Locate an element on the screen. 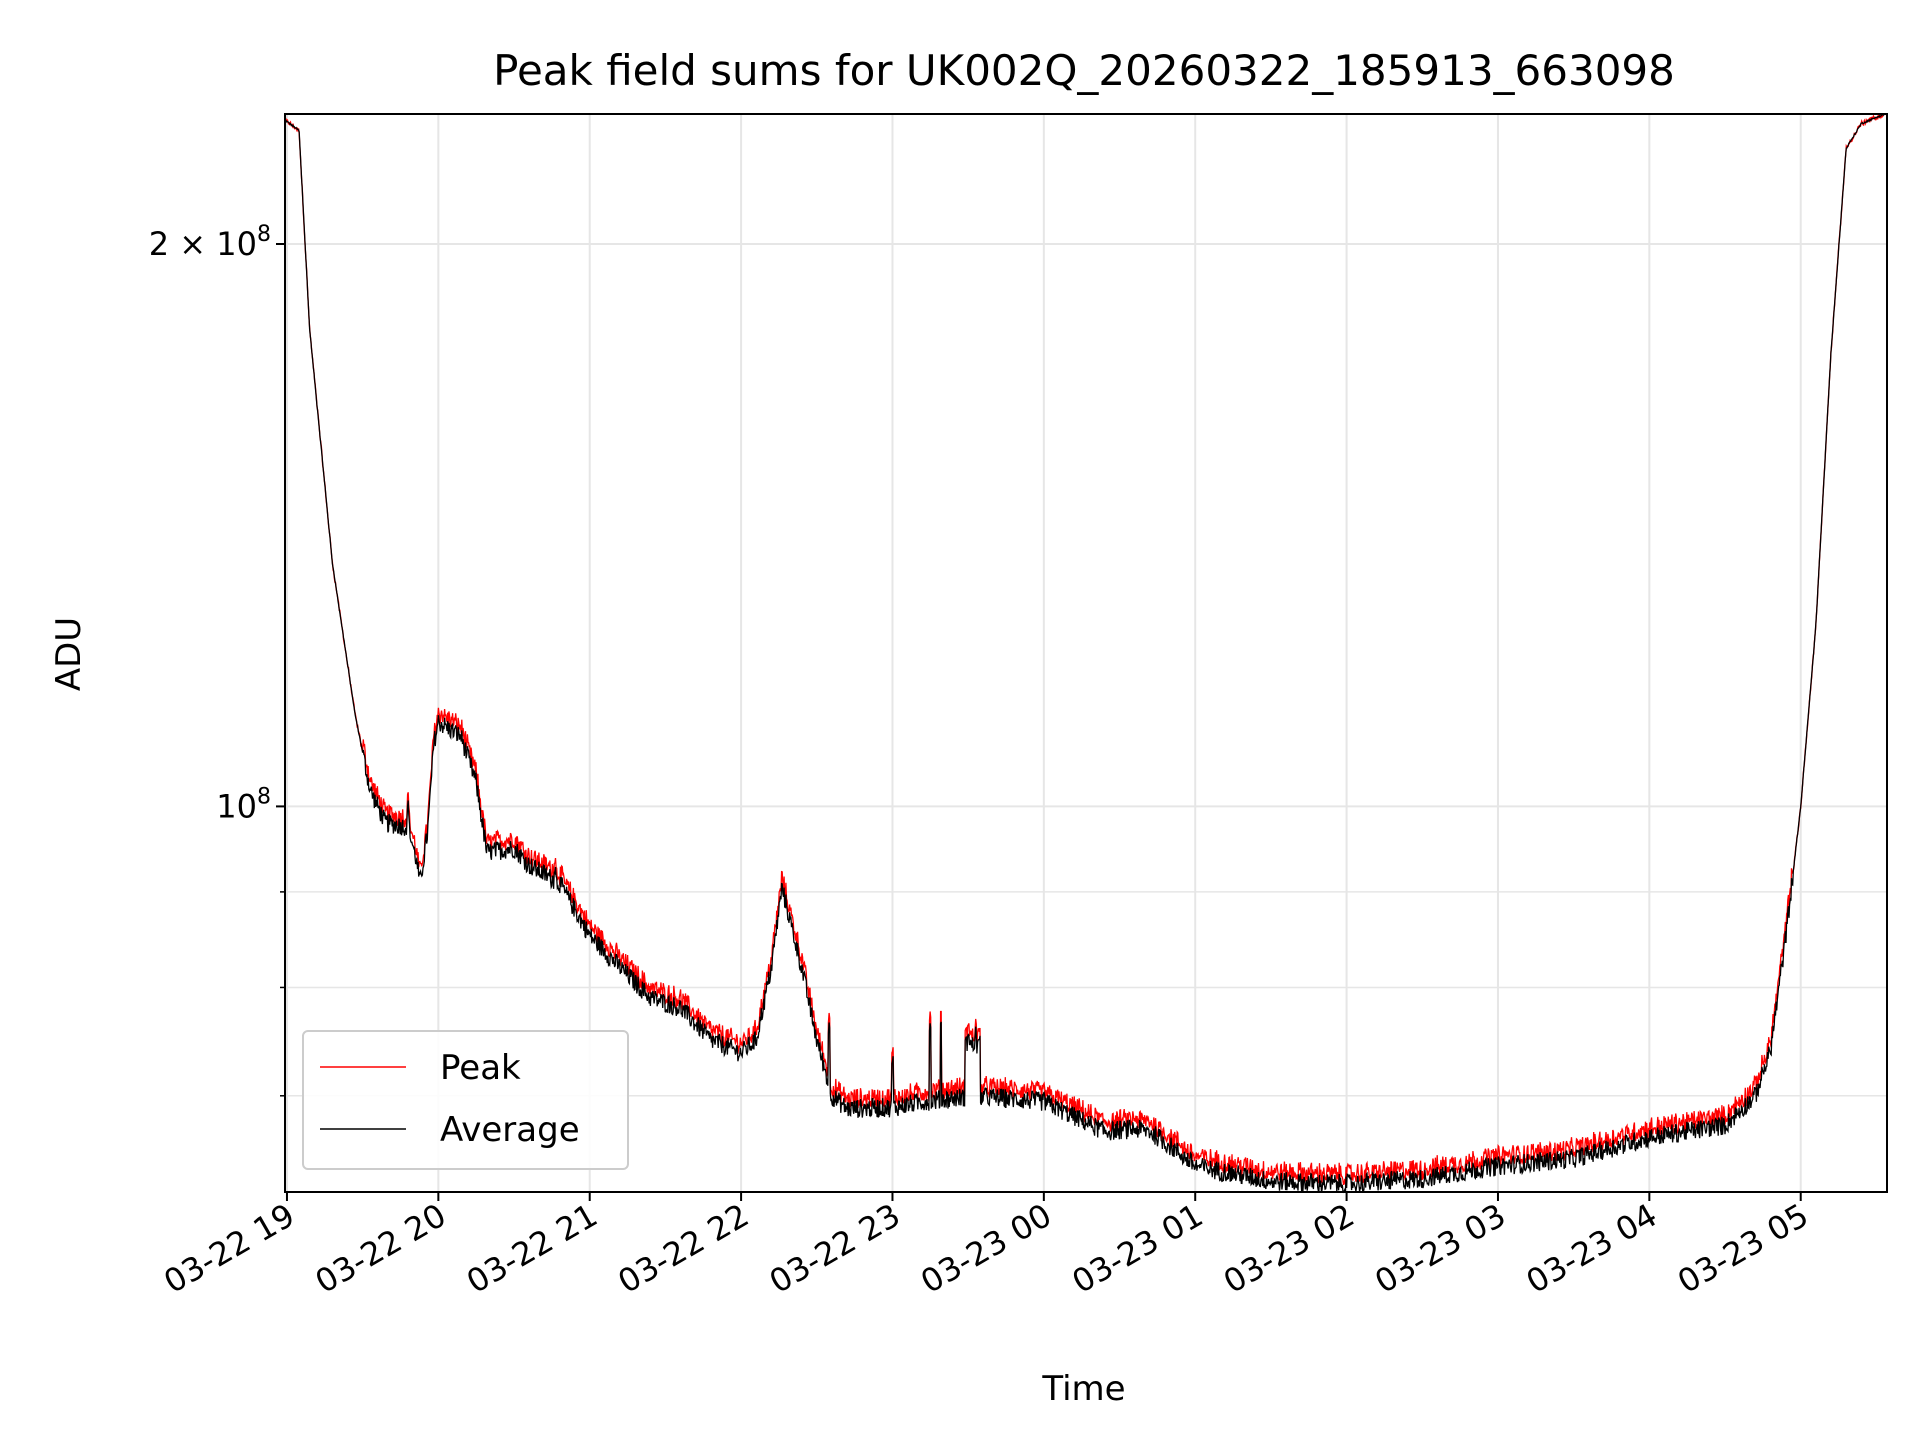 The height and width of the screenshot is (1440, 1920). y-tick-base: 2 × 10 is located at coordinates (203, 244).